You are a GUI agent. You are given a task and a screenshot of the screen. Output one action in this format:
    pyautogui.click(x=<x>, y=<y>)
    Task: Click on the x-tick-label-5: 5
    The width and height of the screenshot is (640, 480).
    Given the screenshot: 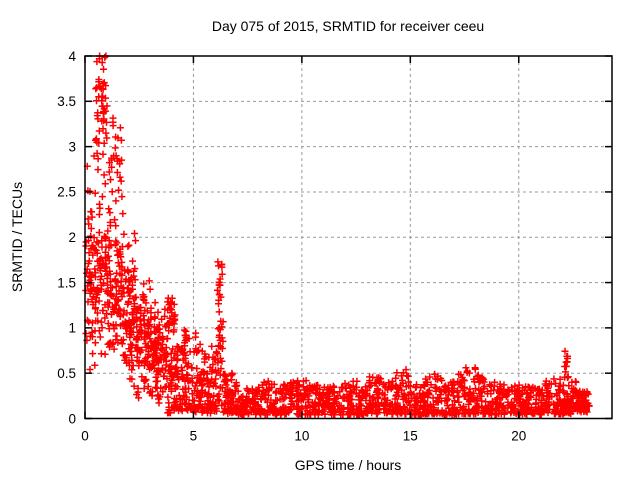 What is the action you would take?
    pyautogui.click(x=194, y=436)
    